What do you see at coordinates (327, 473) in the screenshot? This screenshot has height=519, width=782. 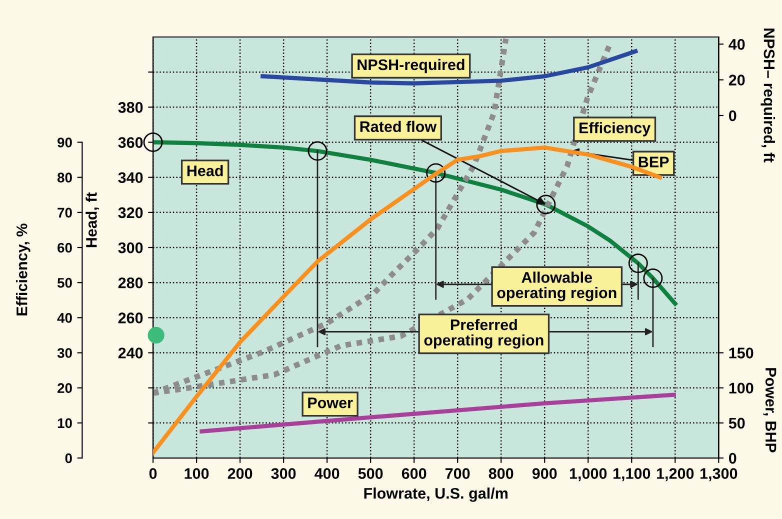 I see `x-tick-label: 400` at bounding box center [327, 473].